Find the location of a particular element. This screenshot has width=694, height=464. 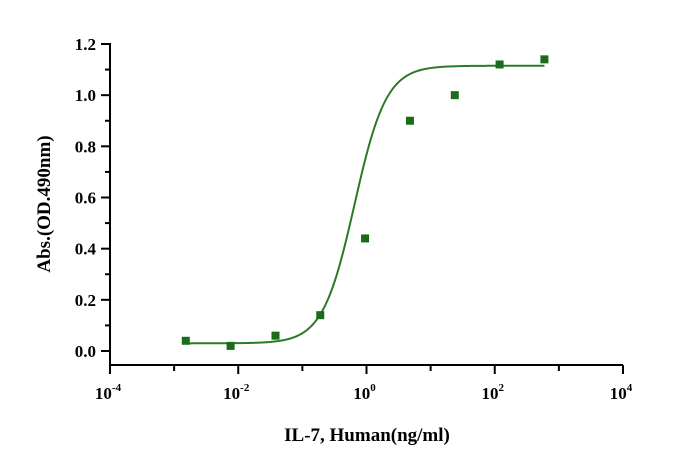

y-tick-label: 0.4 is located at coordinates (86, 249).